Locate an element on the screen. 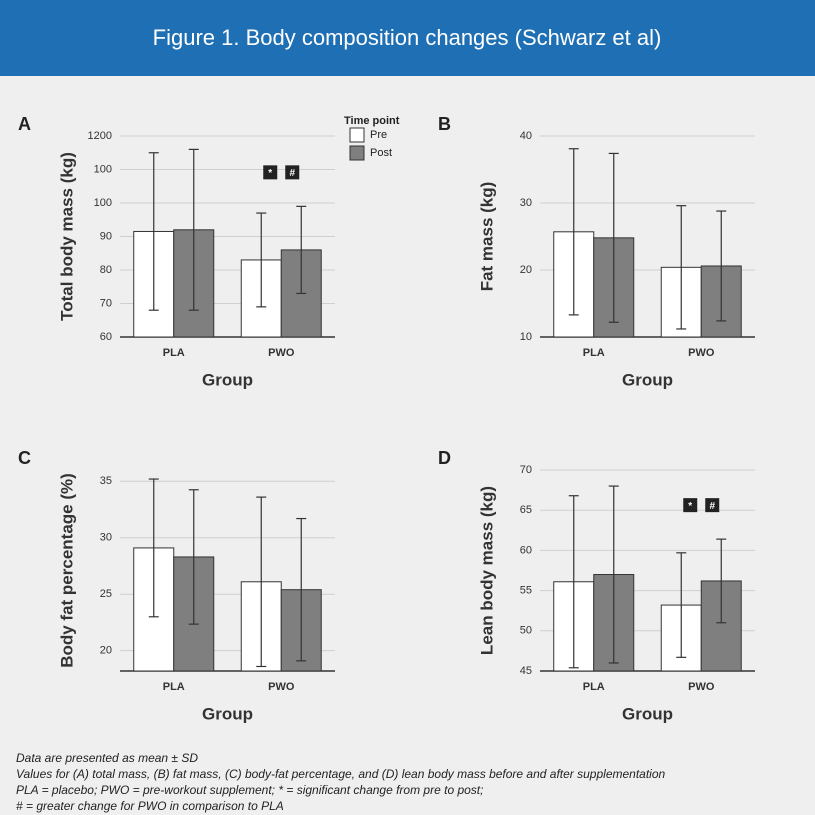  bar is located at coordinates (721, 626).